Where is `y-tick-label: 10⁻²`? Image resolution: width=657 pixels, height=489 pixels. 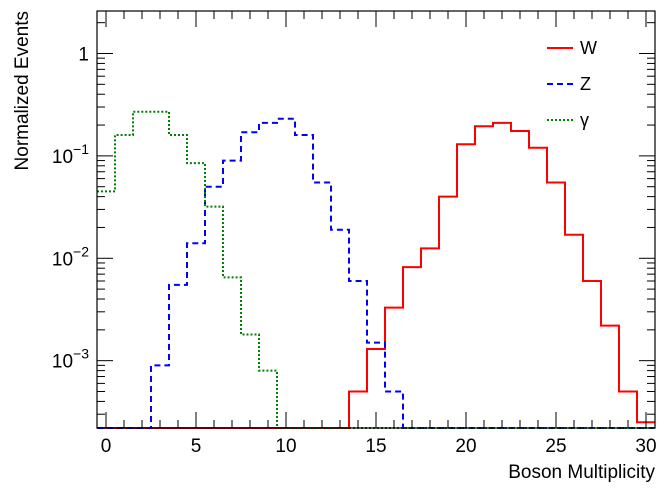 y-tick-label: 10⁻² is located at coordinates (70, 256).